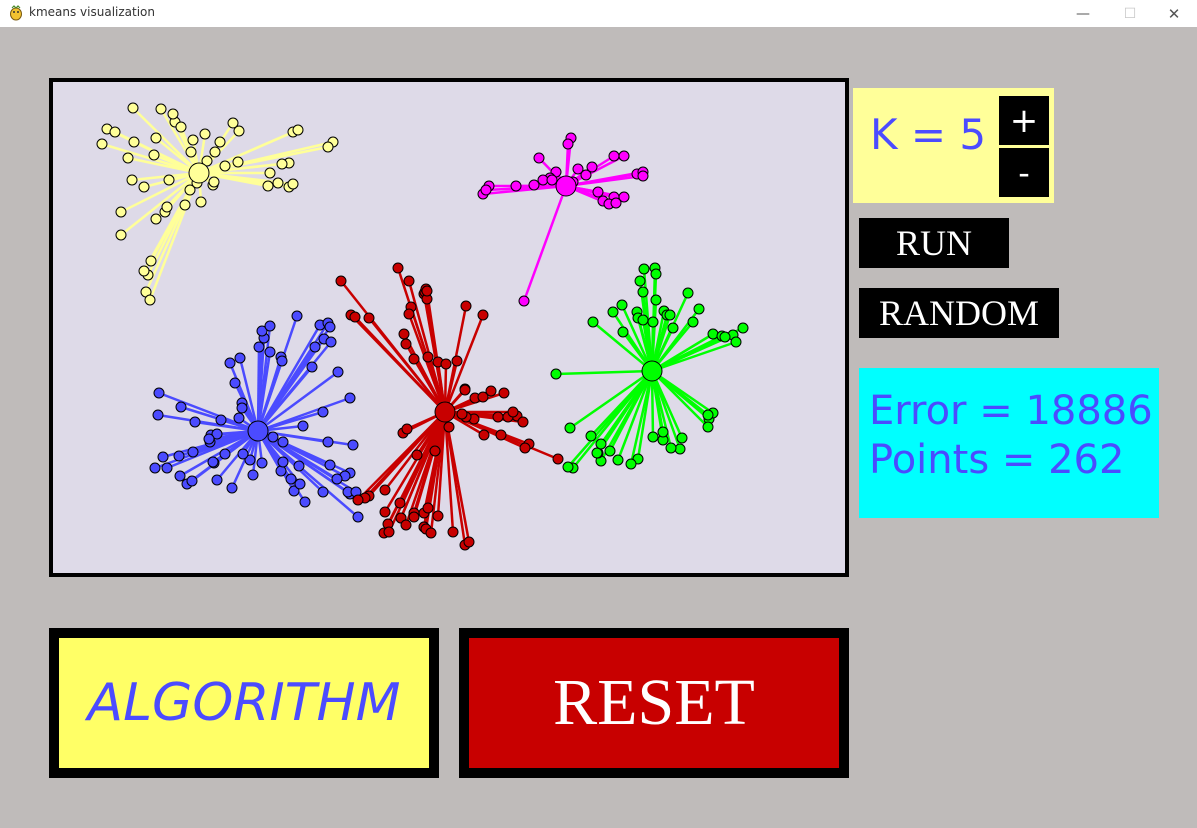  What do you see at coordinates (1024, 172) in the screenshot?
I see `k-decrement-button: -` at bounding box center [1024, 172].